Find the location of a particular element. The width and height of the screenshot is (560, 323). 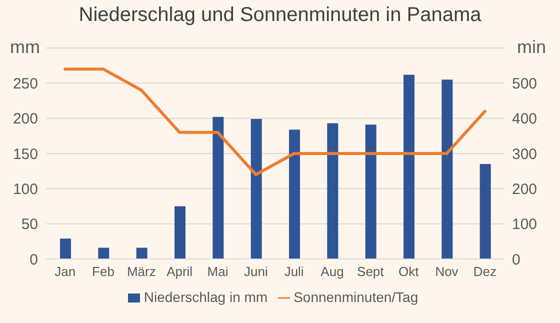

x-tick-label: Sept is located at coordinates (370, 272).